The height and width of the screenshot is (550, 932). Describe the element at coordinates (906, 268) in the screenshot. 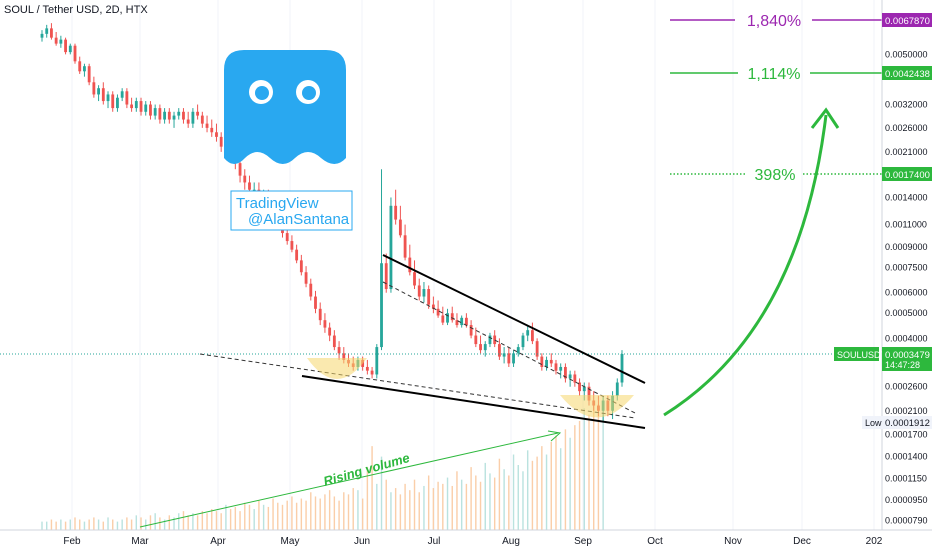

I see `y-tick-label: 0.0007500` at that location.